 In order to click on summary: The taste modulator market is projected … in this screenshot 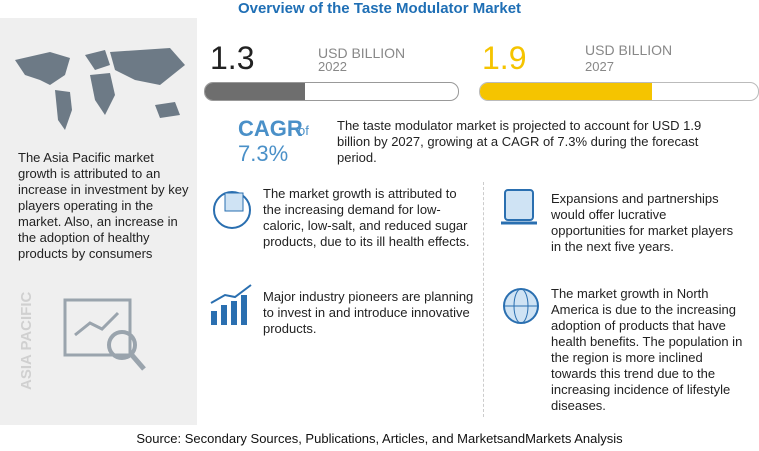, I will do `click(519, 141)`.